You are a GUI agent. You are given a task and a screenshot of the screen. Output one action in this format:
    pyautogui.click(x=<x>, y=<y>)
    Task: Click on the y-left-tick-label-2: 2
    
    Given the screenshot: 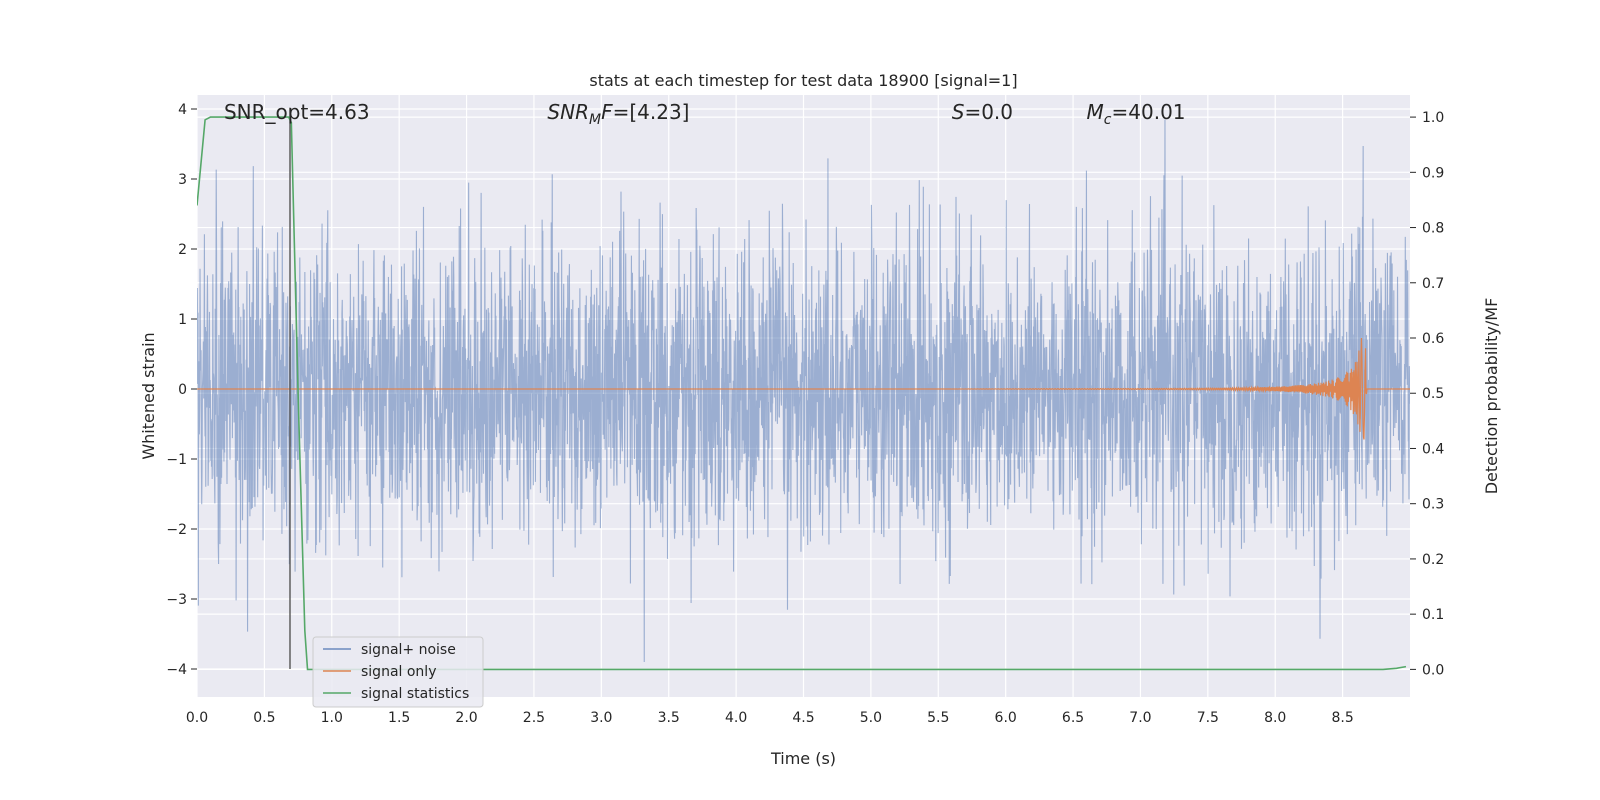 What is the action you would take?
    pyautogui.click(x=182, y=250)
    